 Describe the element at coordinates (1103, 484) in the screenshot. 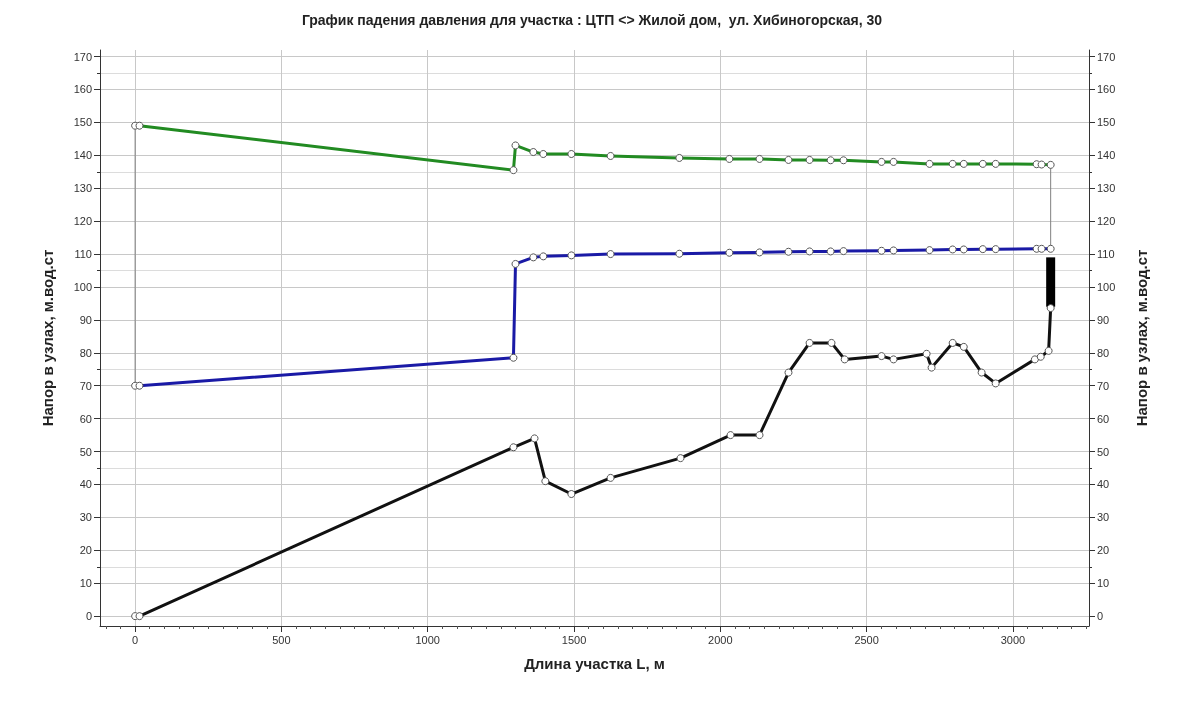

I see `y2-tick-label: 40` at that location.